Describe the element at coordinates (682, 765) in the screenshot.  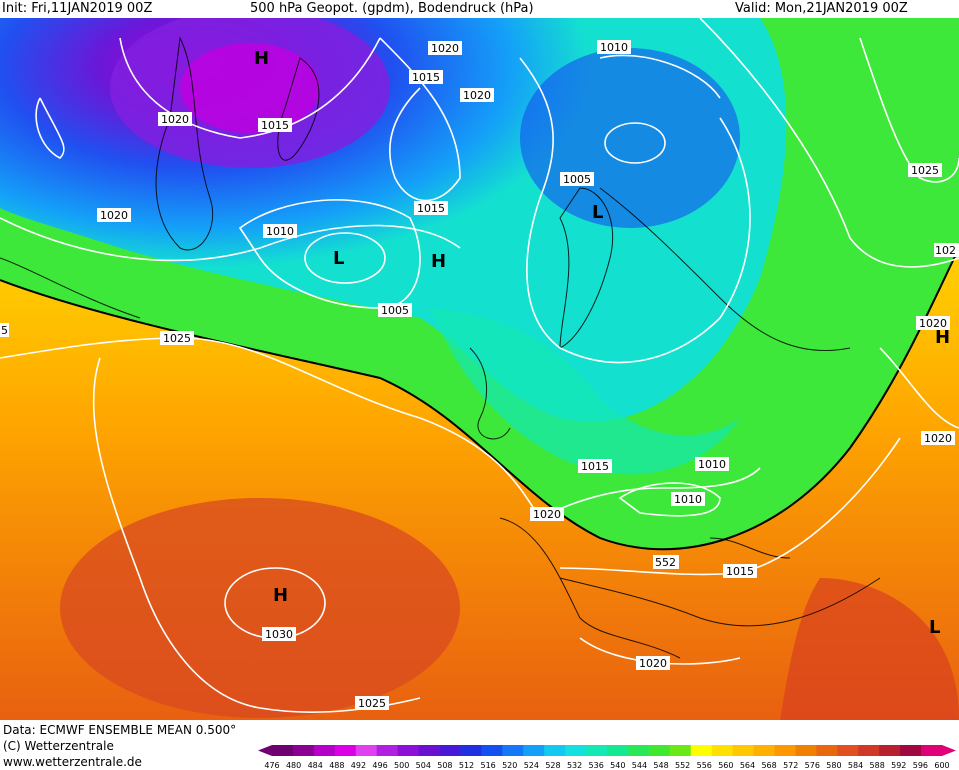
I see `scale-label: 552` at that location.